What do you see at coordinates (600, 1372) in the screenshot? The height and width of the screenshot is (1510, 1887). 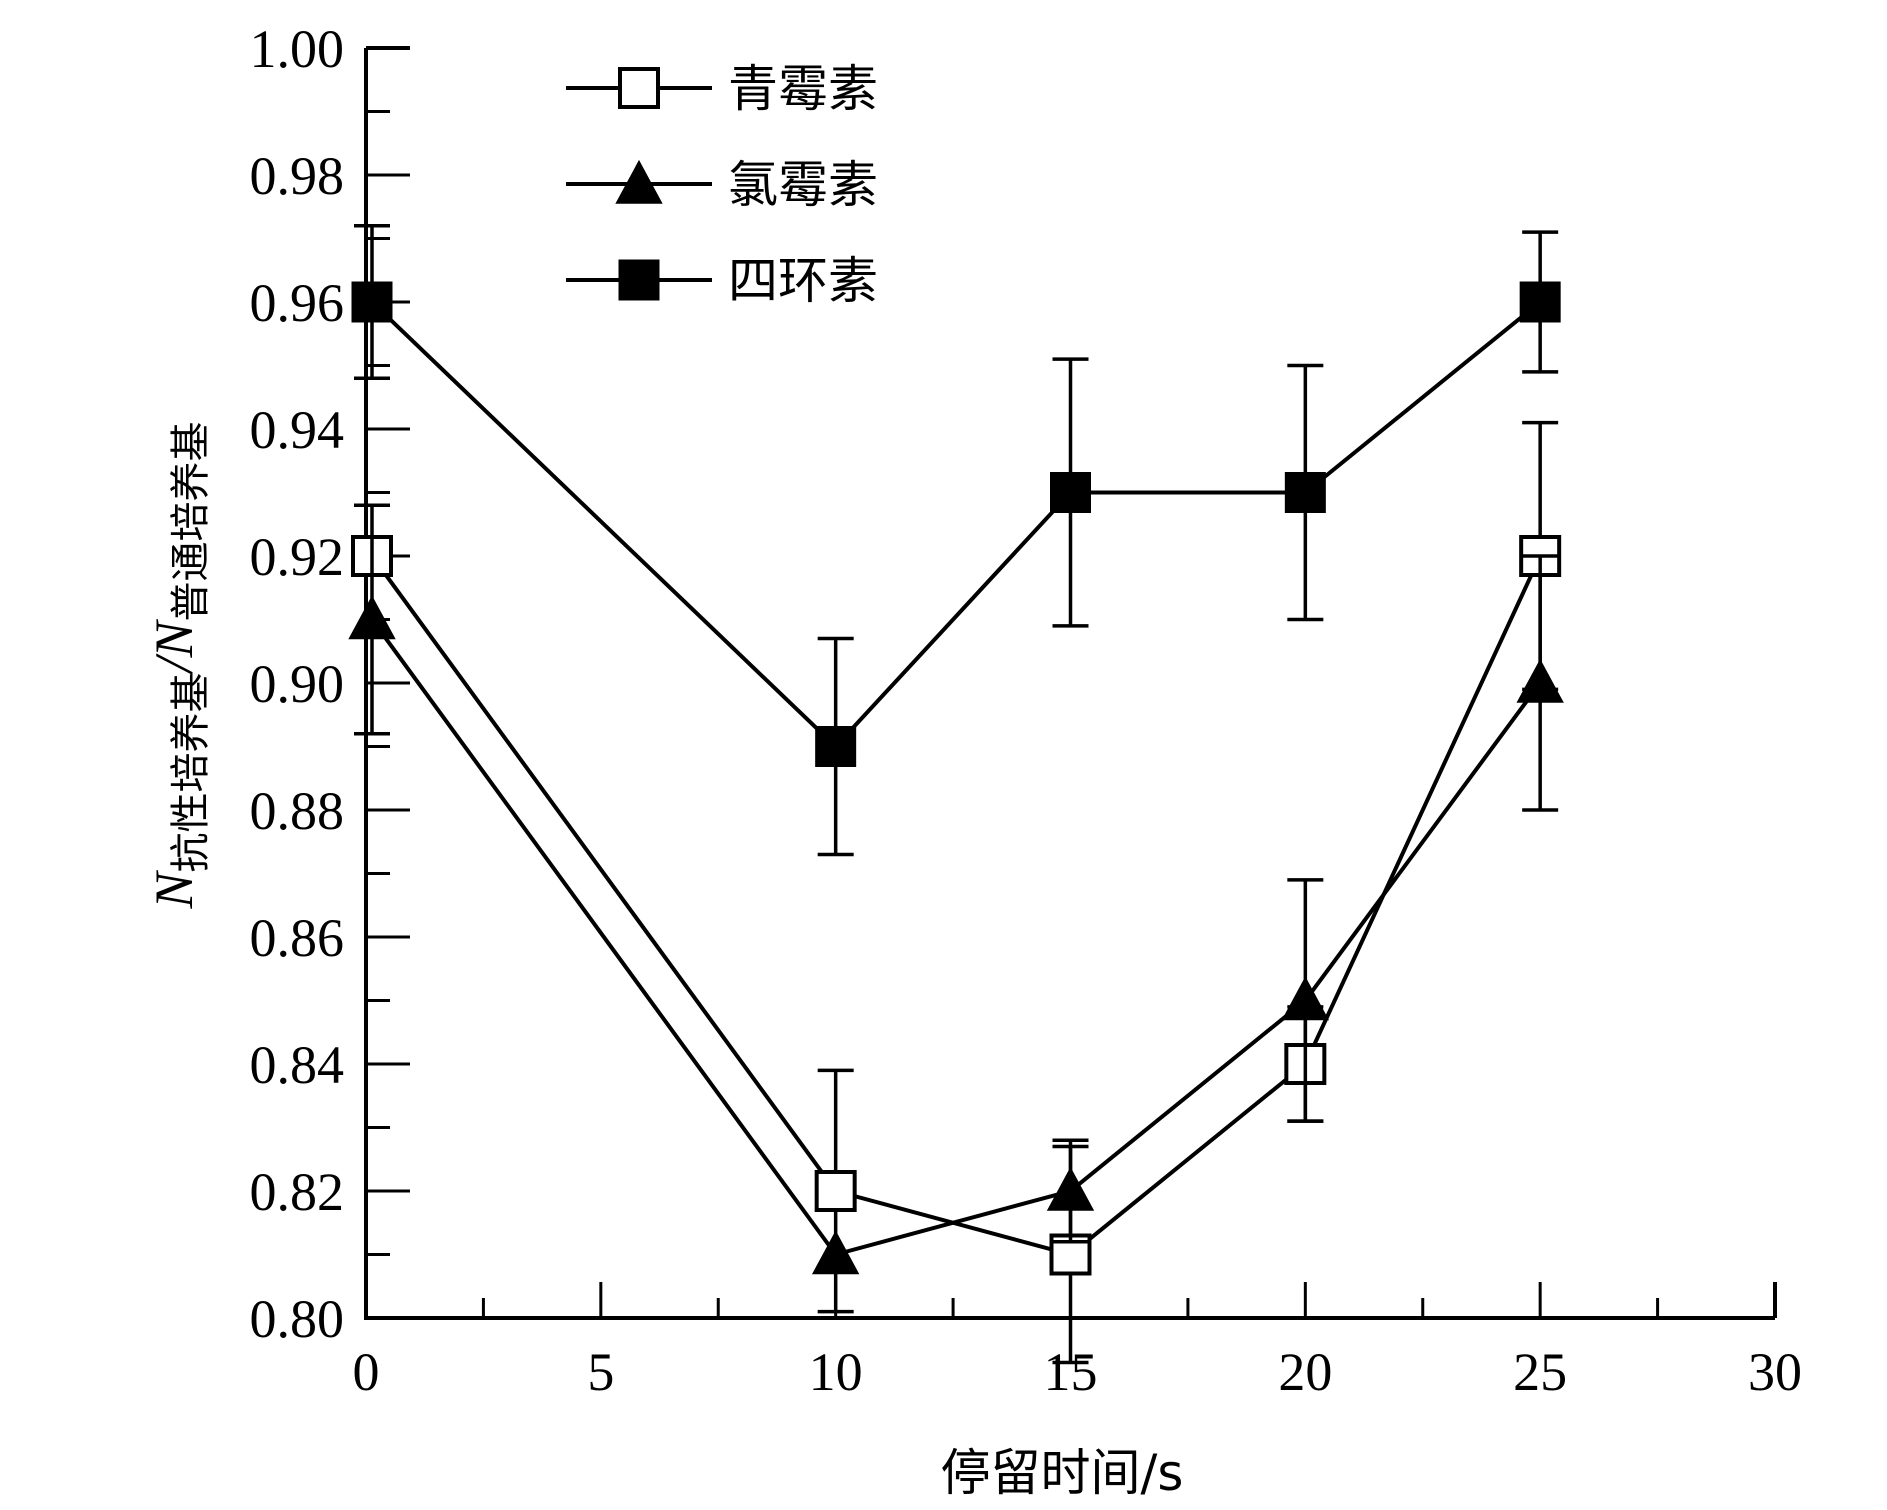 I see `x-tick-label-5: 5` at bounding box center [600, 1372].